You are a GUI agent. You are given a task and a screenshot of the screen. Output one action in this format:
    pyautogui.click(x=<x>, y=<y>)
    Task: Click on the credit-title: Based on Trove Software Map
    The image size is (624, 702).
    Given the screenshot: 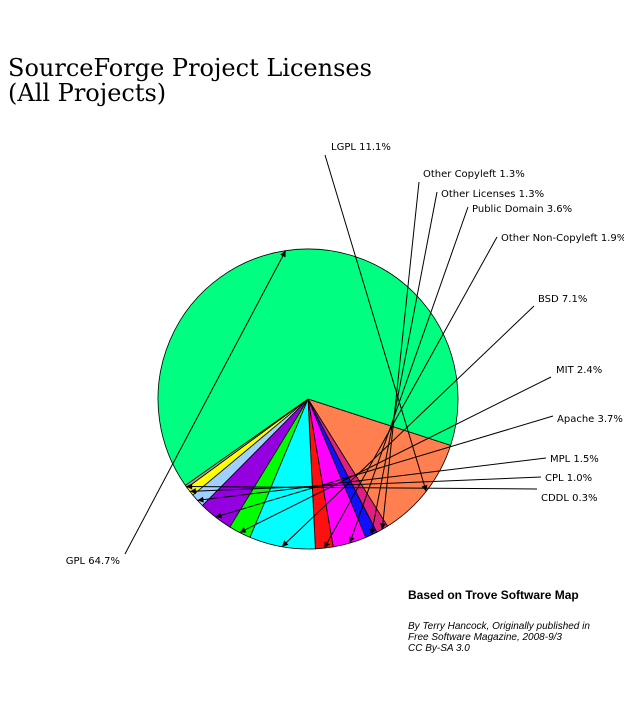 What is the action you would take?
    pyautogui.click(x=493, y=595)
    